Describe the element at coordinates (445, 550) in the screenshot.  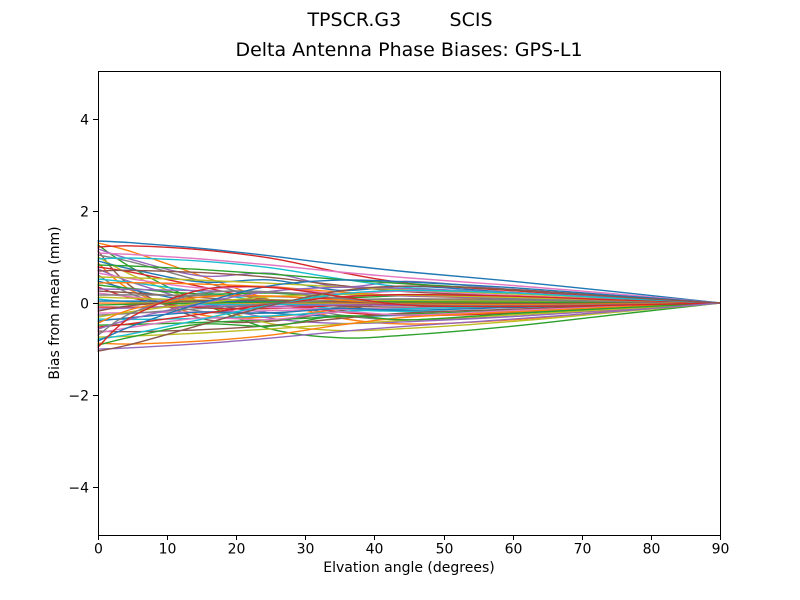
I see `x-tick-label: 50` at that location.